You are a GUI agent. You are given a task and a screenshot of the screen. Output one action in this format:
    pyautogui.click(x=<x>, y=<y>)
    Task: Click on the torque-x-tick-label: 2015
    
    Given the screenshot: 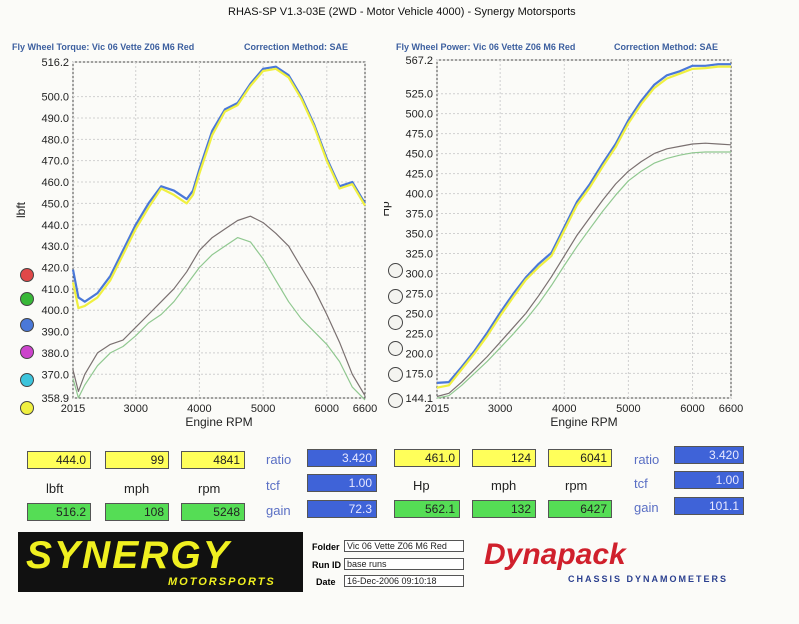 What is the action you would take?
    pyautogui.click(x=73, y=409)
    